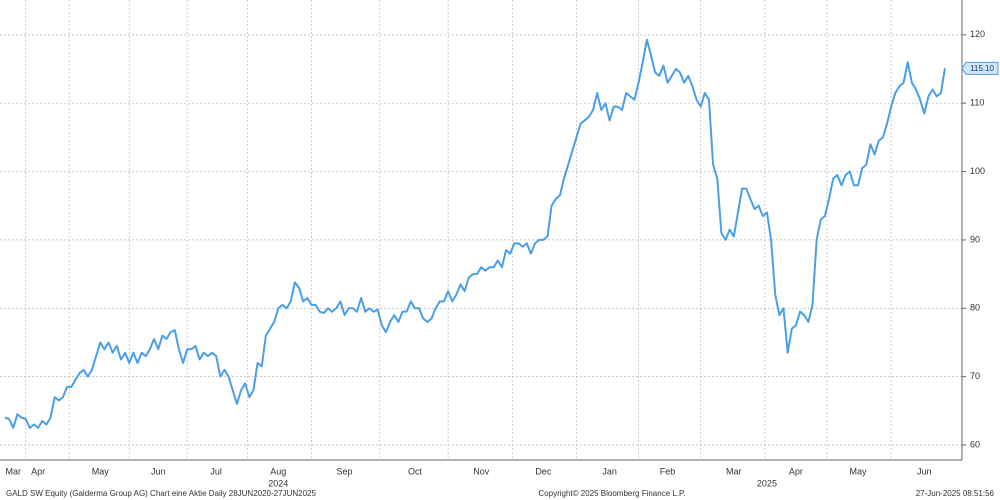 Image resolution: width=1000 pixels, height=500 pixels. I want to click on footer-center: Copyright© 2025 Bloomberg Finance L.P., so click(611, 493).